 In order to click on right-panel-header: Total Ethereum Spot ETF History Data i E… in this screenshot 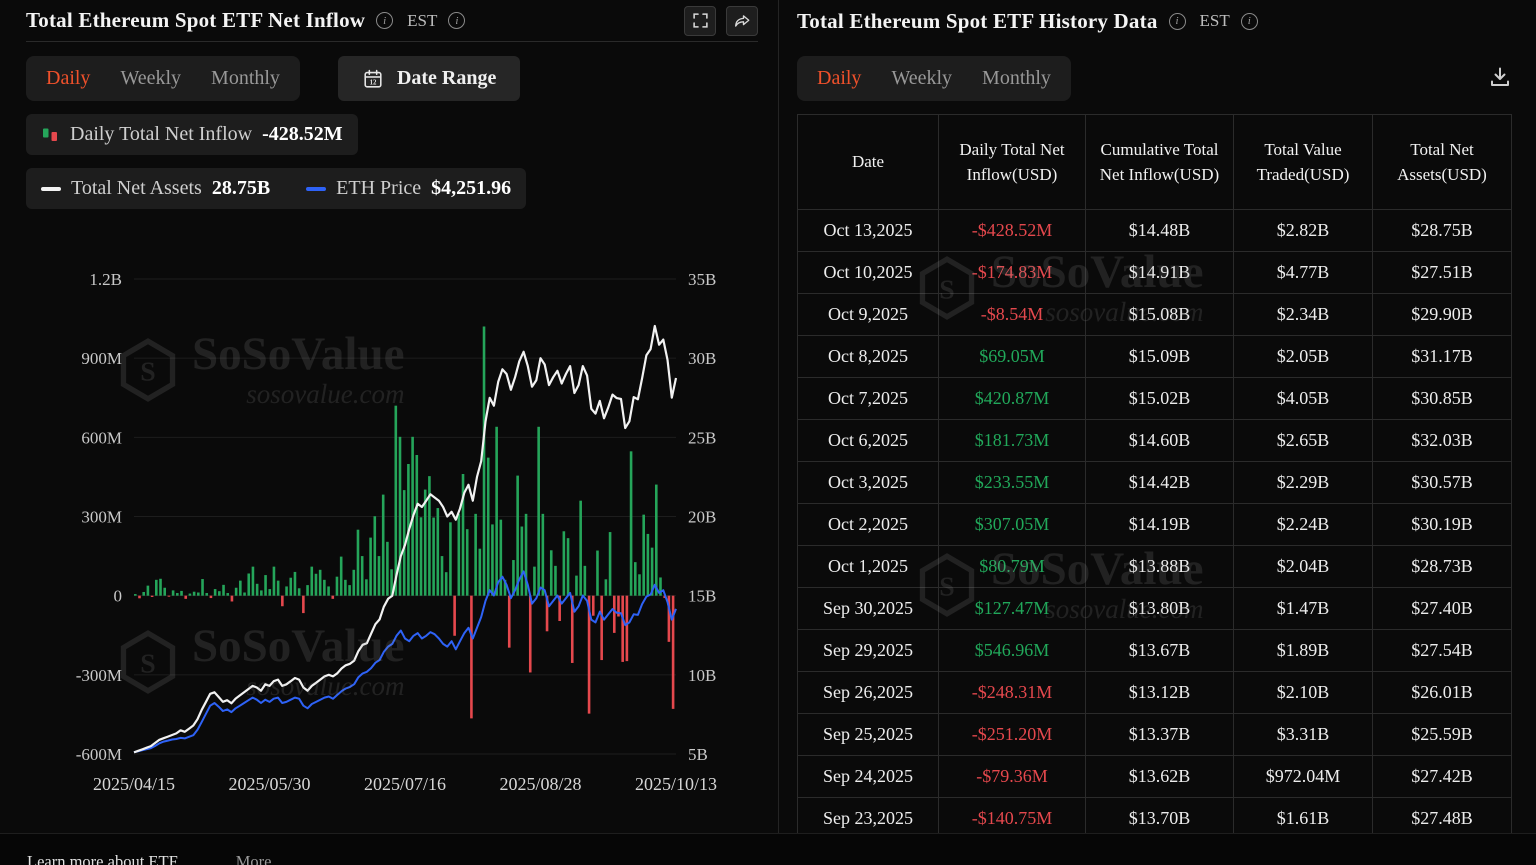, I will do `click(1154, 21)`.